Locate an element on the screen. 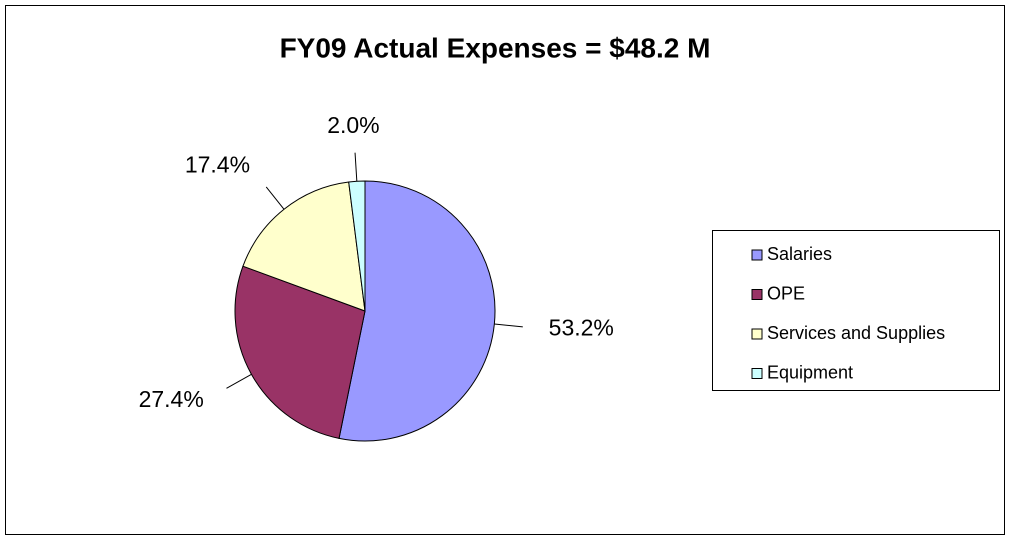  data-label: 53.2% is located at coordinates (581, 328).